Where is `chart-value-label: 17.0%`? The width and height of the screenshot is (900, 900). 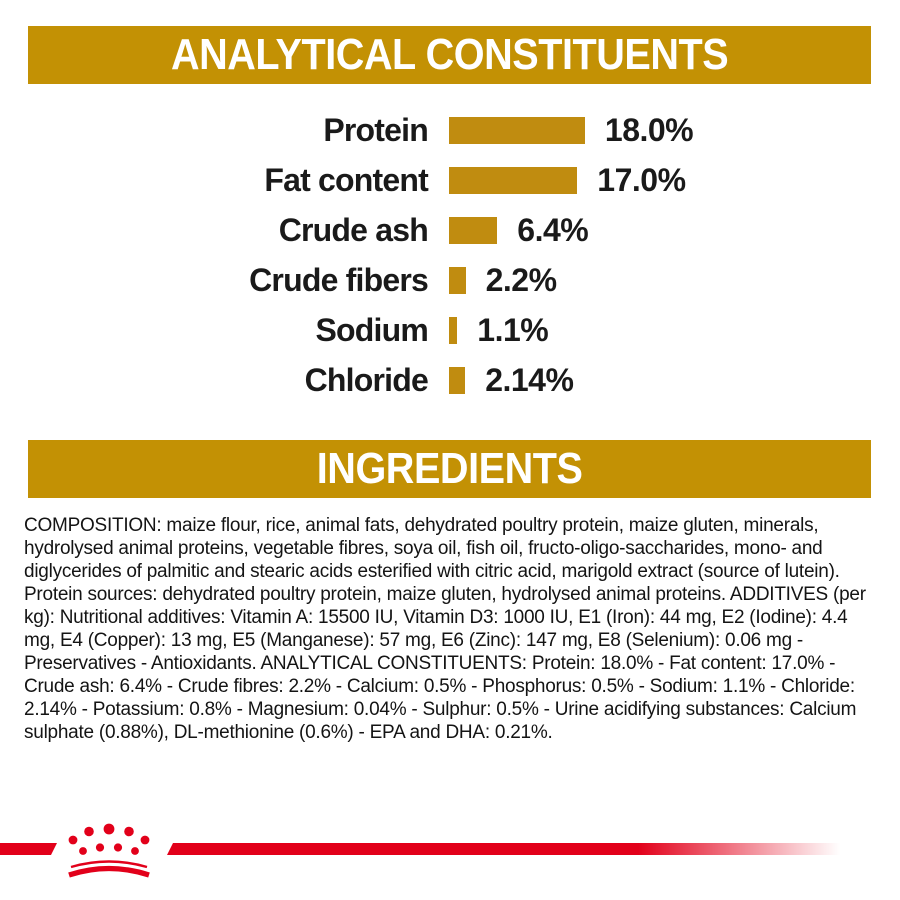
chart-value-label: 17.0% is located at coordinates (641, 179).